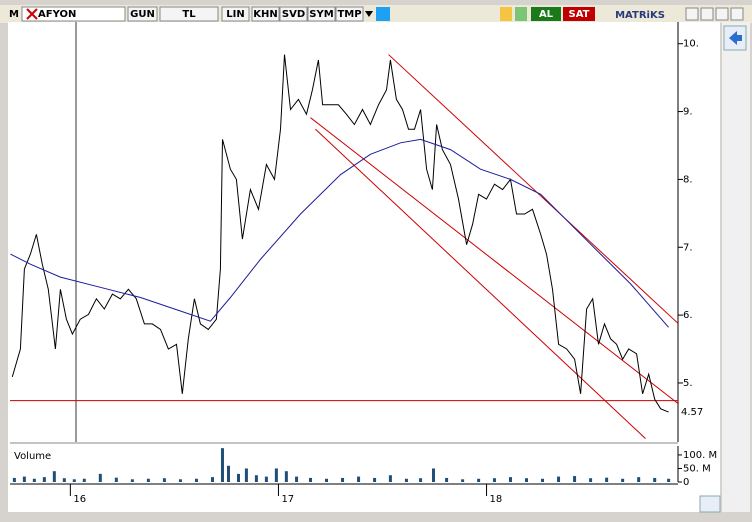 Image resolution: width=752 pixels, height=522 pixels. Describe the element at coordinates (707, 14) in the screenshot. I see `restore-button` at that location.